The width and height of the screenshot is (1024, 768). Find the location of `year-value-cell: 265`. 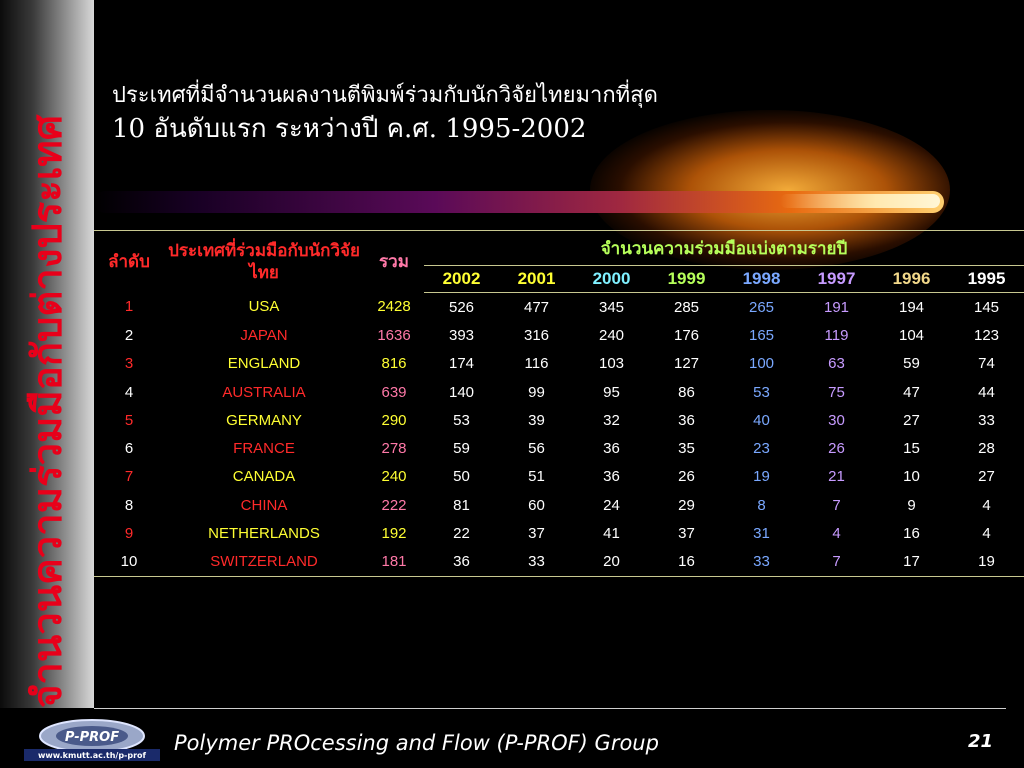

year-value-cell: 265 is located at coordinates (761, 307).